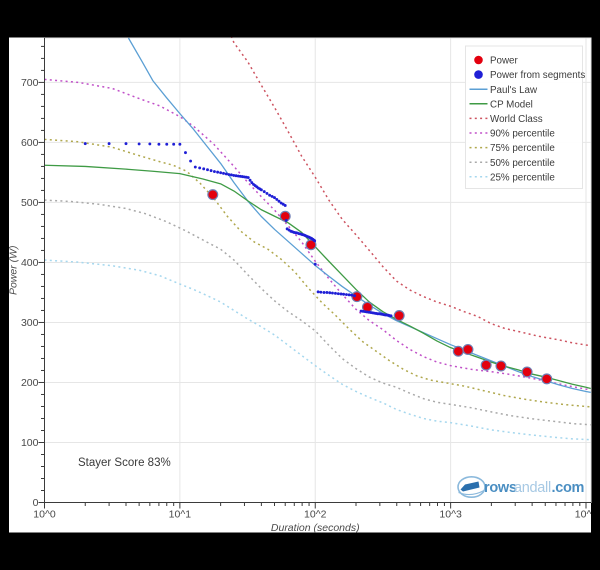  I want to click on legend-item-75-percentile: 75% percentile, so click(512, 148).